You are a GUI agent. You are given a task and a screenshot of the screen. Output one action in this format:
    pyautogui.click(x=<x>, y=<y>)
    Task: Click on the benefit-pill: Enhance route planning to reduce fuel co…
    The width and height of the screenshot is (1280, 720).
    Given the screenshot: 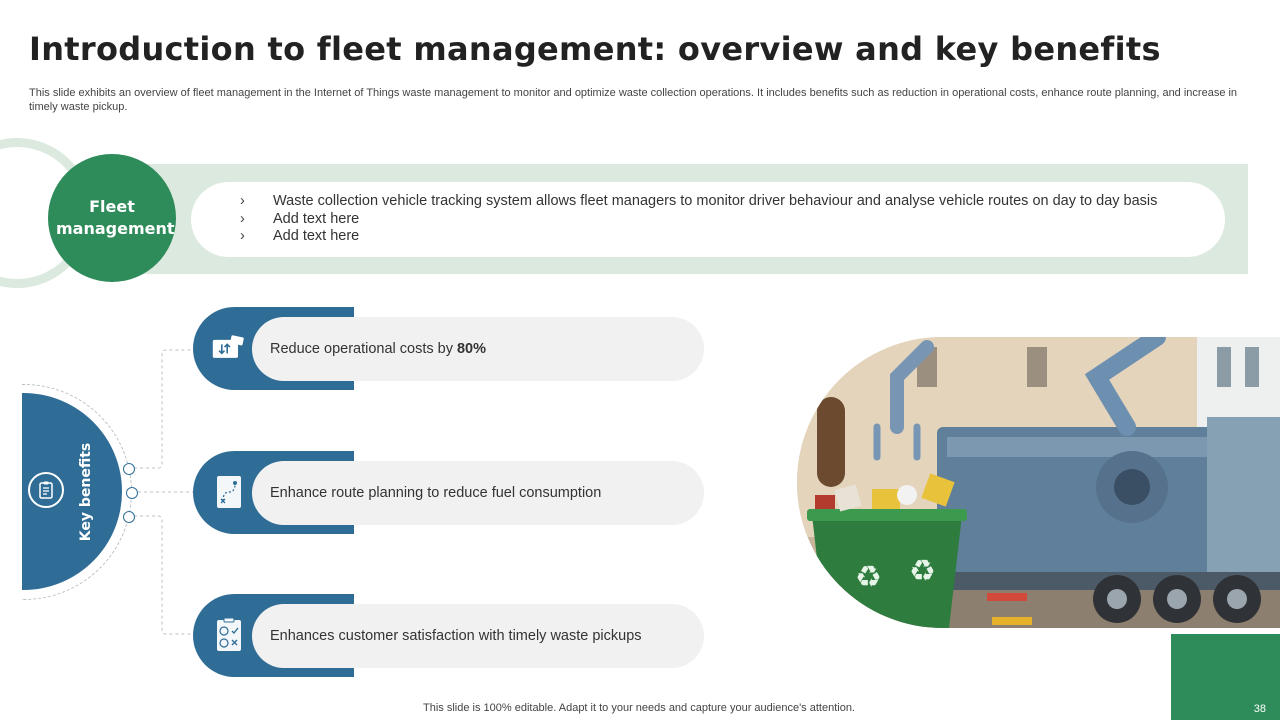 What is the action you would take?
    pyautogui.click(x=478, y=493)
    